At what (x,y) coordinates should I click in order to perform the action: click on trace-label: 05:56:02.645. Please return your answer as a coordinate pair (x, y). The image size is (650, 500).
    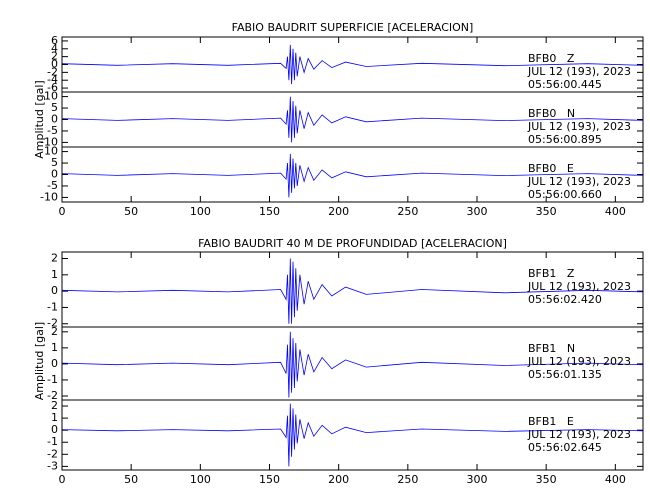
    Looking at the image, I should click on (565, 447).